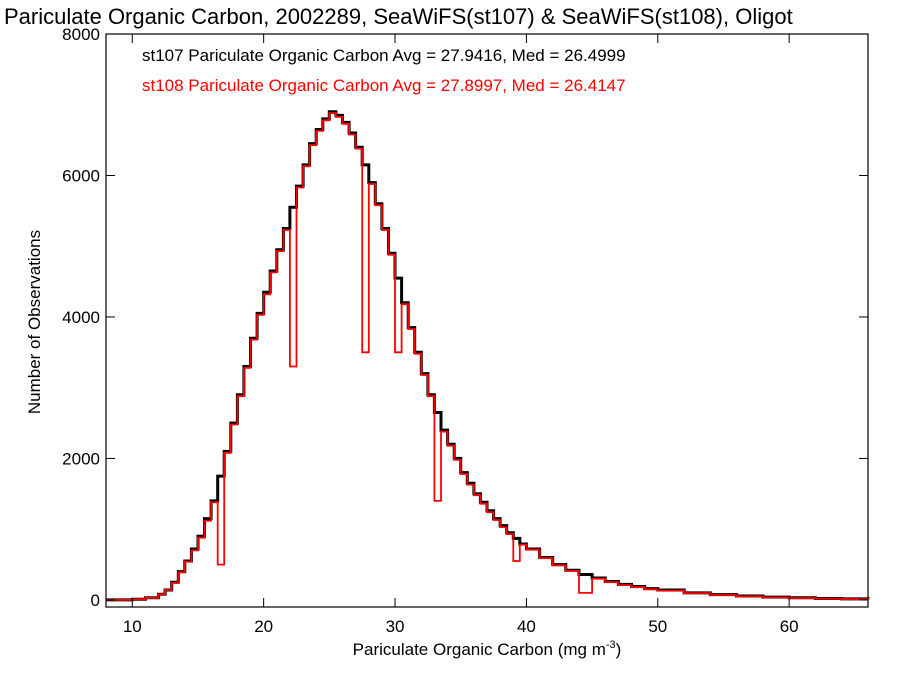  What do you see at coordinates (81, 317) in the screenshot?
I see `y-tick-label: 4000` at bounding box center [81, 317].